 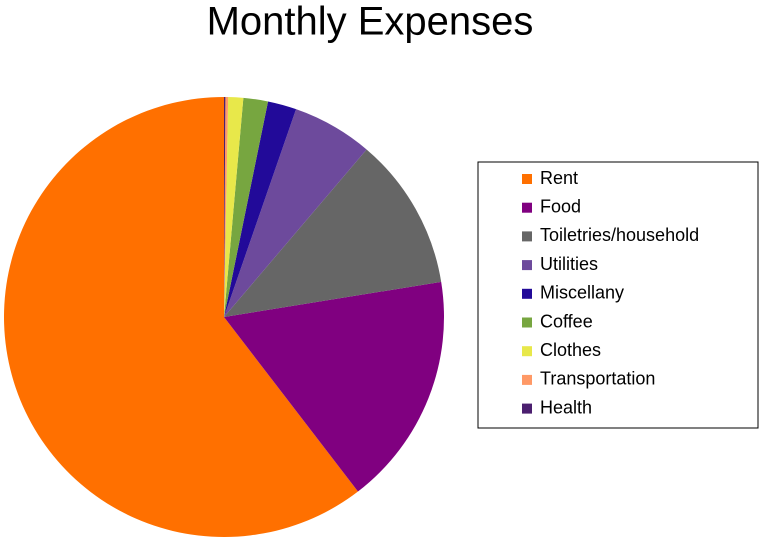 What do you see at coordinates (619, 235) in the screenshot?
I see `legend-label: Toiletries/household` at bounding box center [619, 235].